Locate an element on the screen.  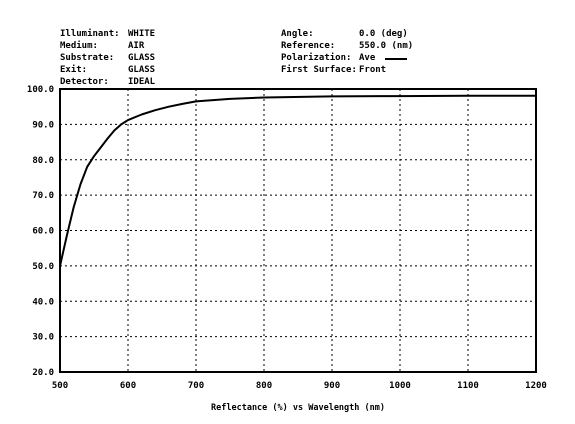
y-tick-label: 20.0 is located at coordinates (43, 373).